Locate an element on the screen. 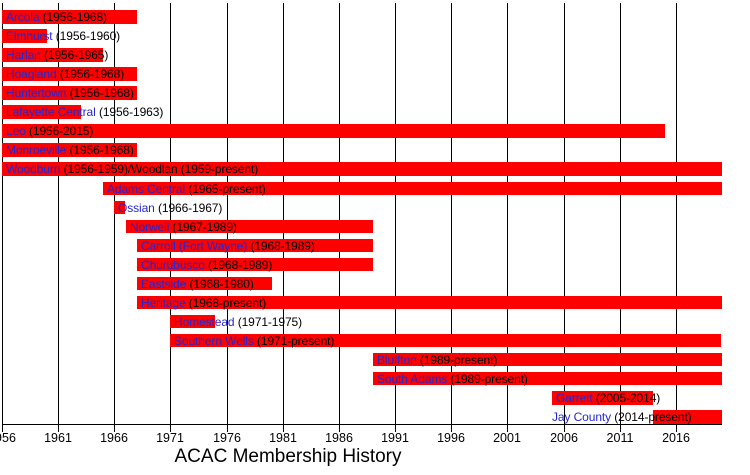  timeline-row-label: Harlan (1956-1965) is located at coordinates (57, 55).